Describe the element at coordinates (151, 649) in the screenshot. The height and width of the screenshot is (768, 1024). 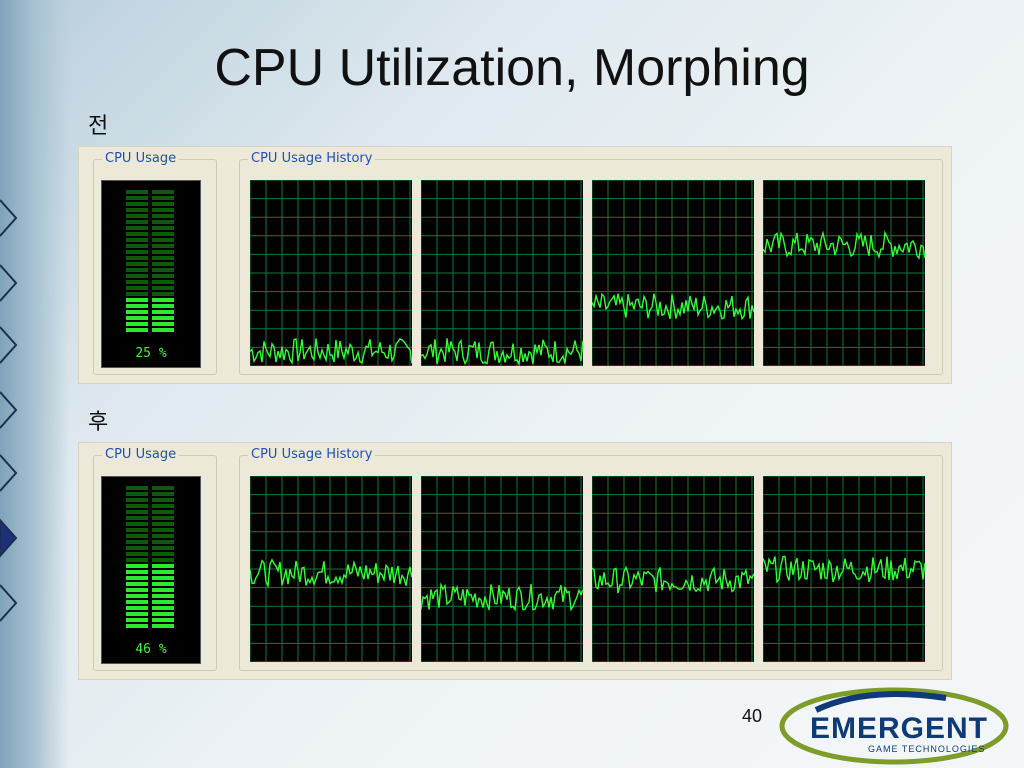
I see `cpu-usage-readout: 46 %` at that location.